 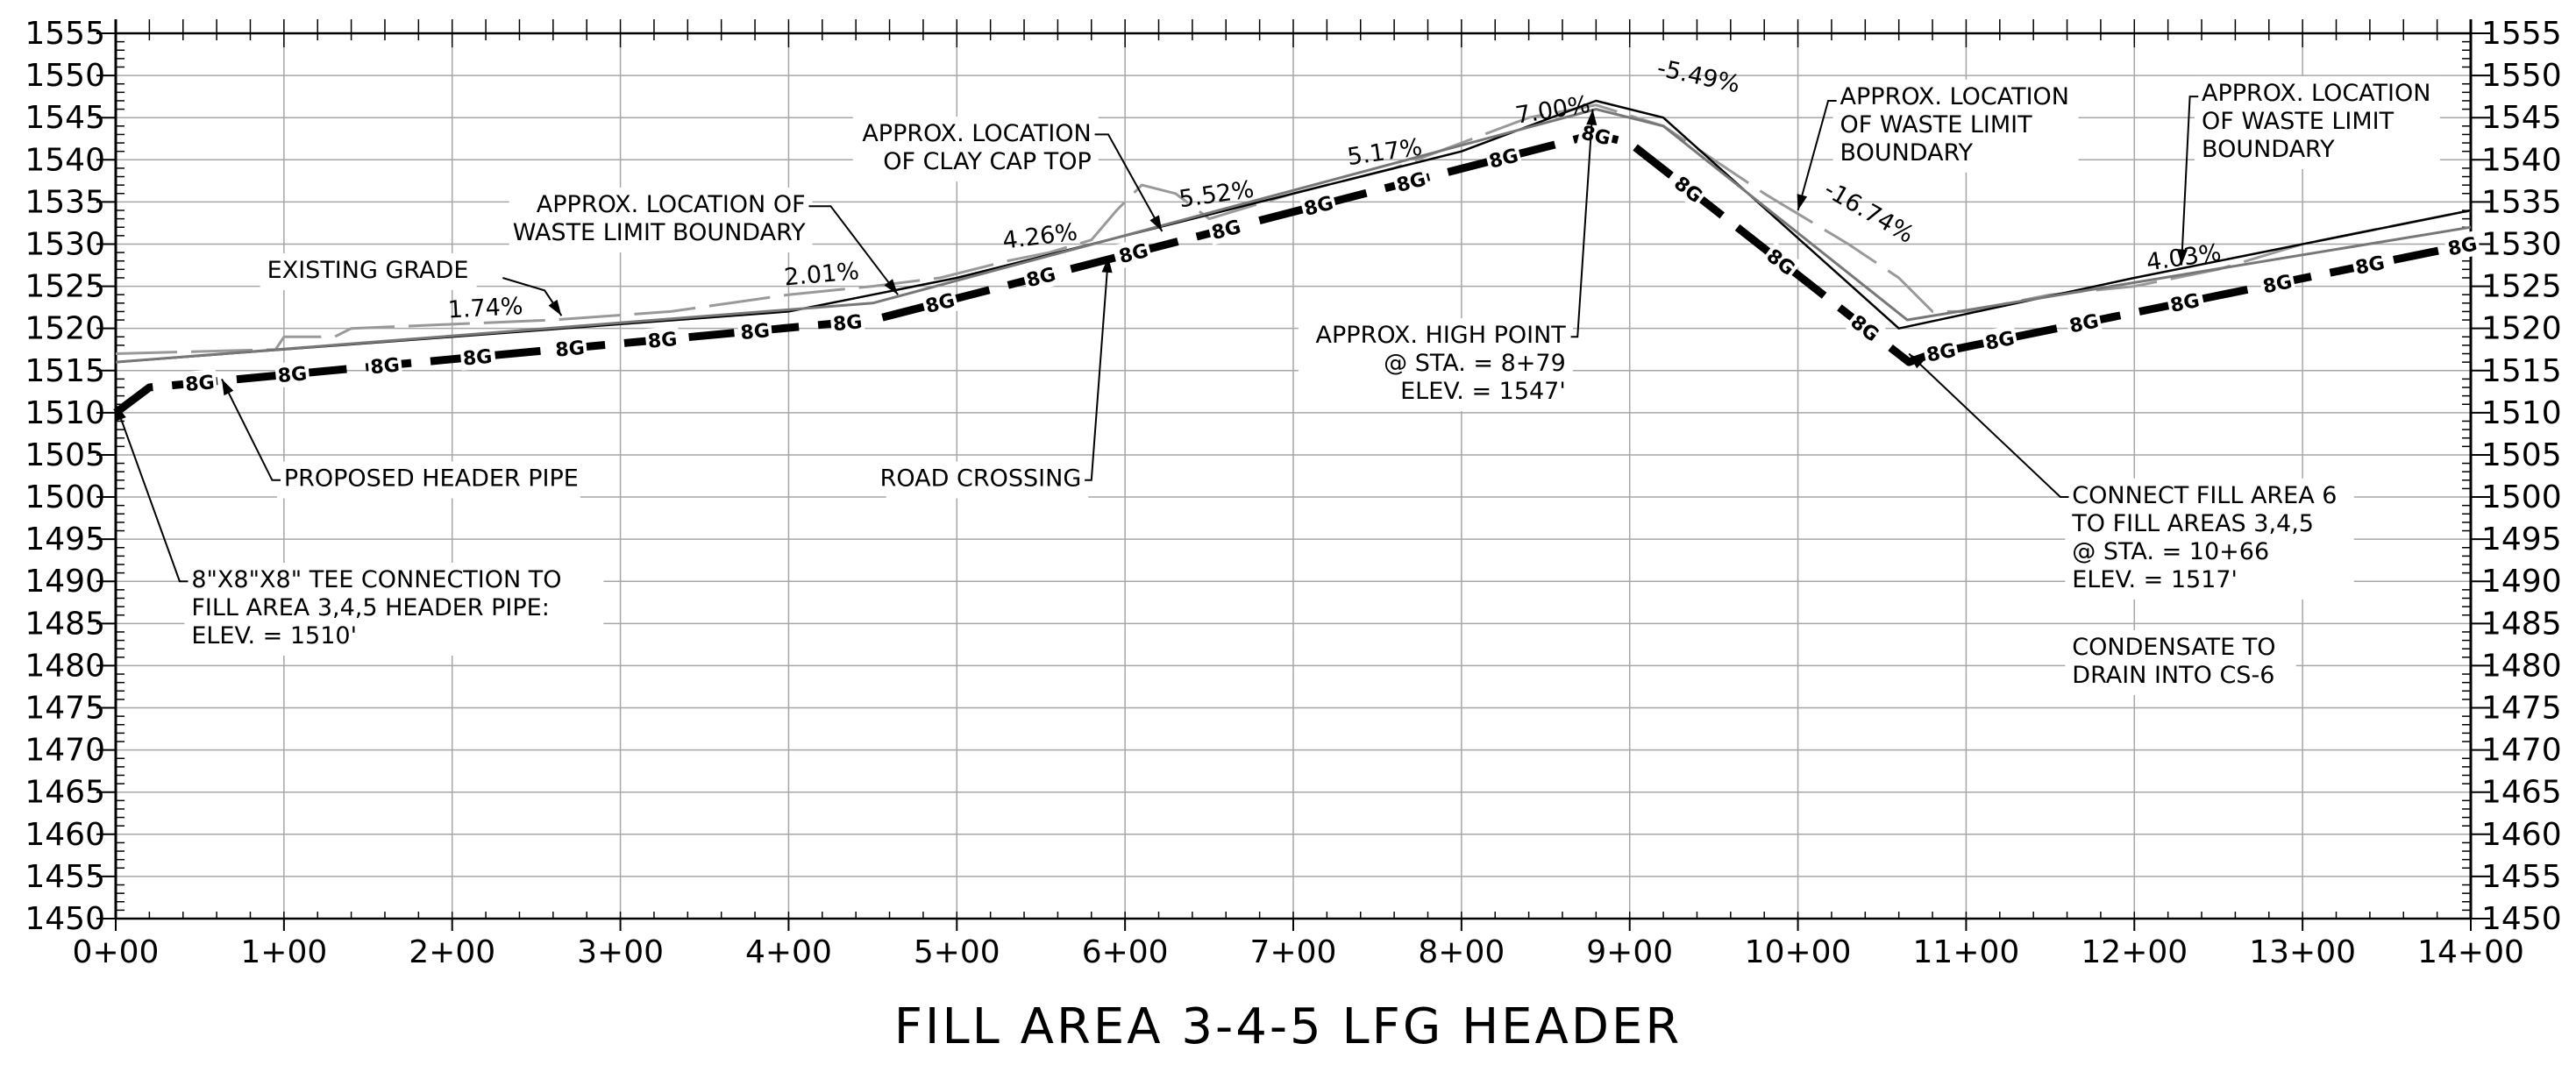 I want to click on annotation-text-line: OF CLAY CAP TOP, so click(x=987, y=161).